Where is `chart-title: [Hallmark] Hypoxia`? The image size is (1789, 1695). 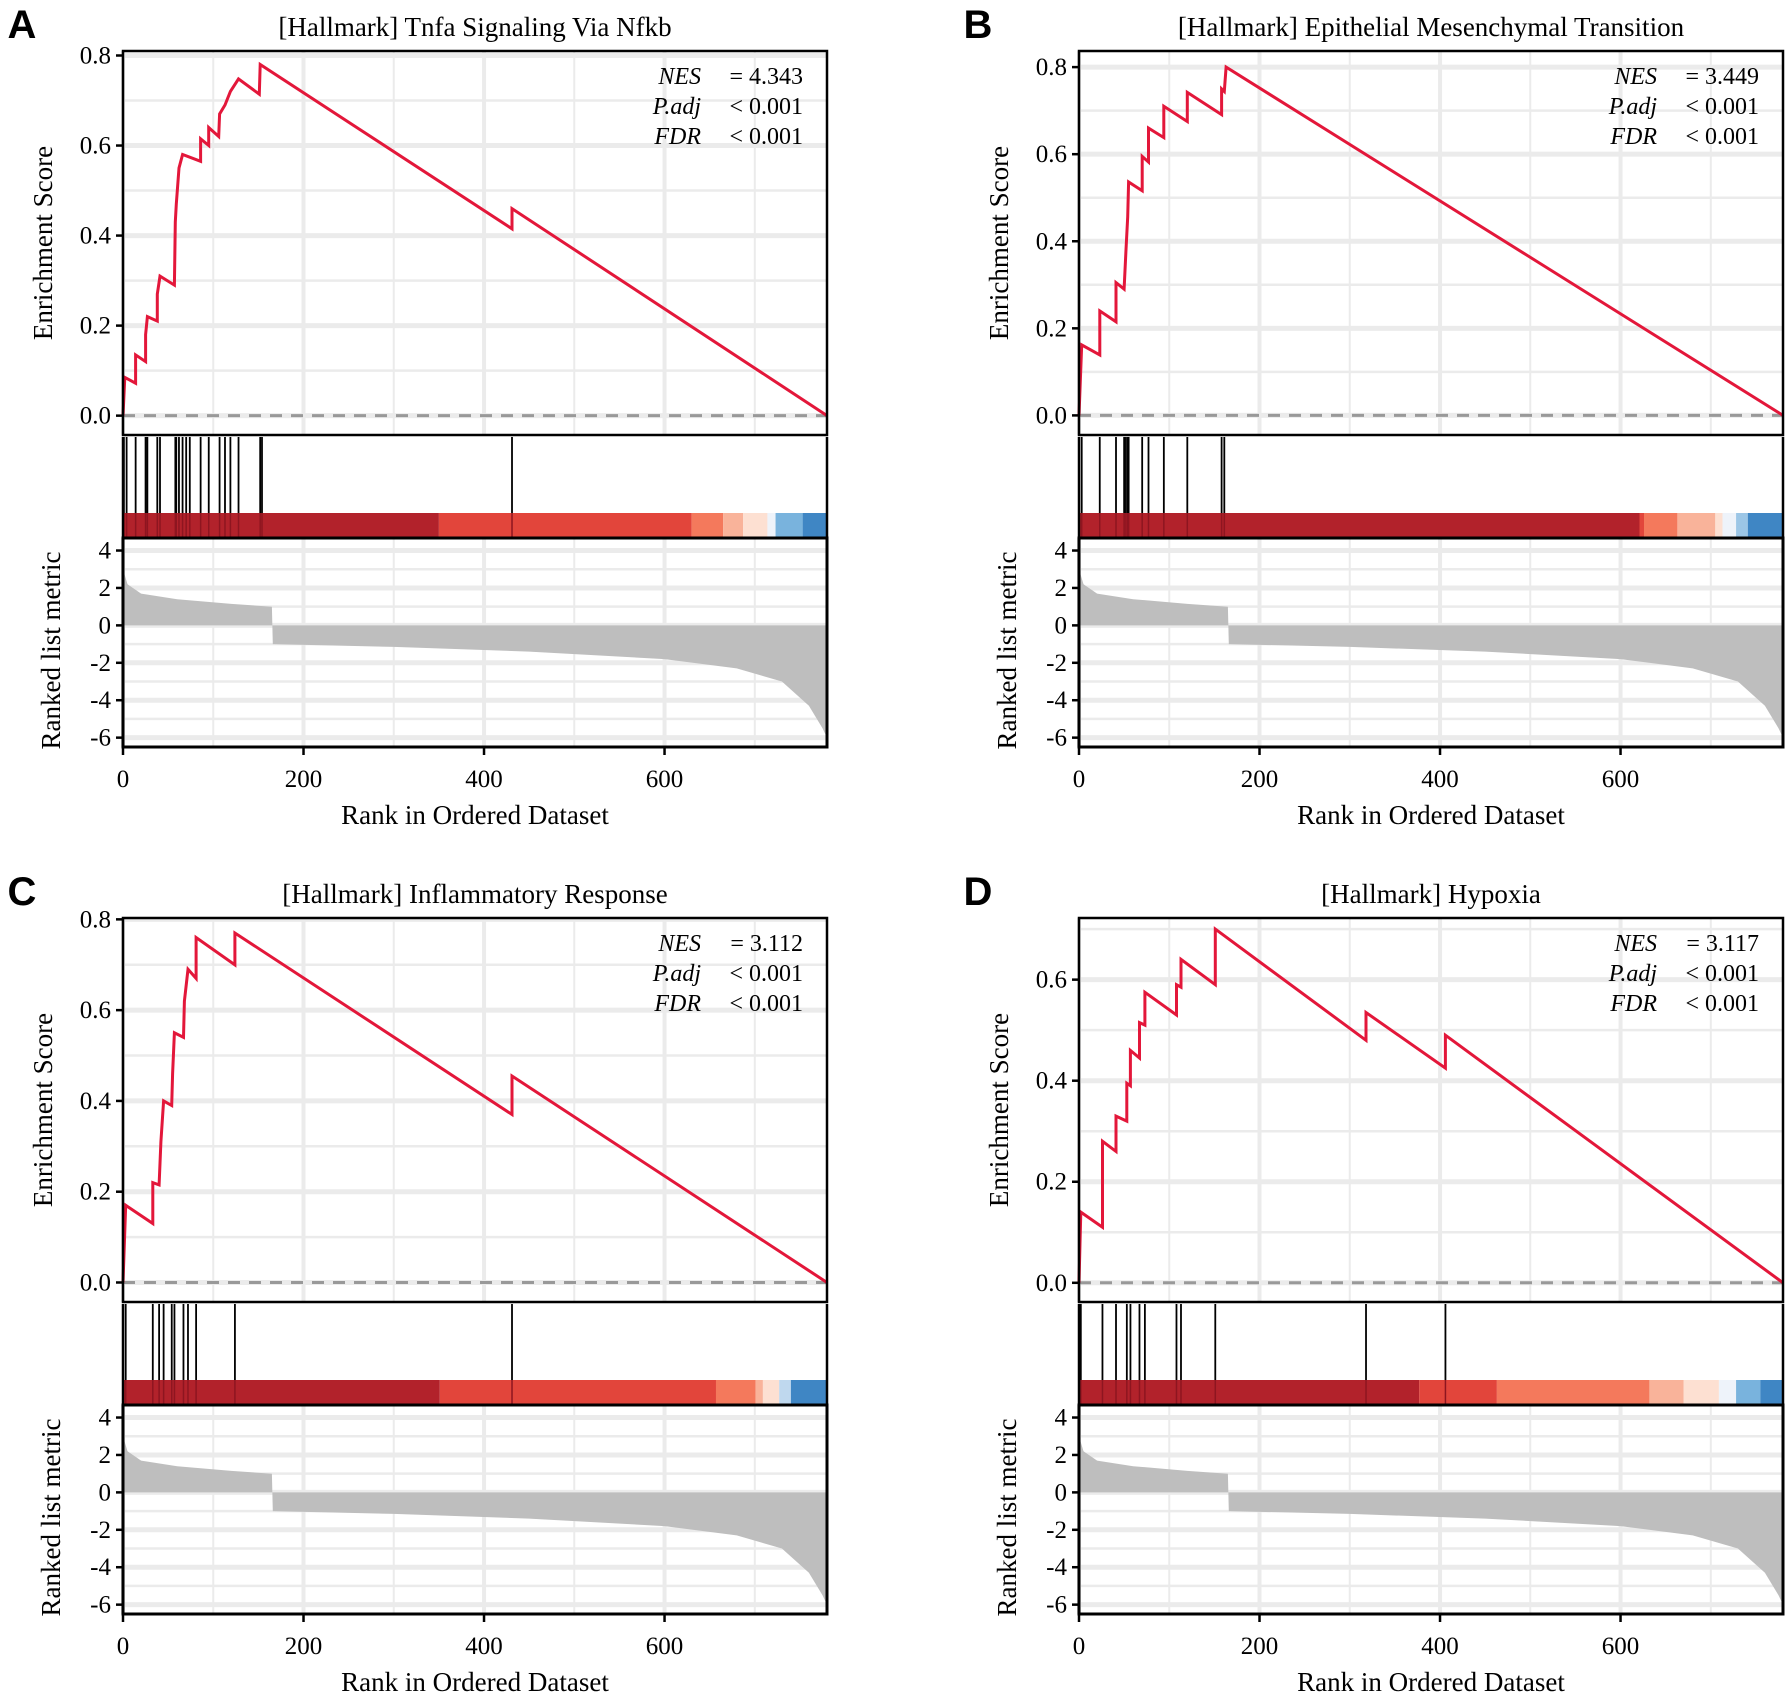
chart-title: [Hallmark] Hypoxia is located at coordinates (1431, 894).